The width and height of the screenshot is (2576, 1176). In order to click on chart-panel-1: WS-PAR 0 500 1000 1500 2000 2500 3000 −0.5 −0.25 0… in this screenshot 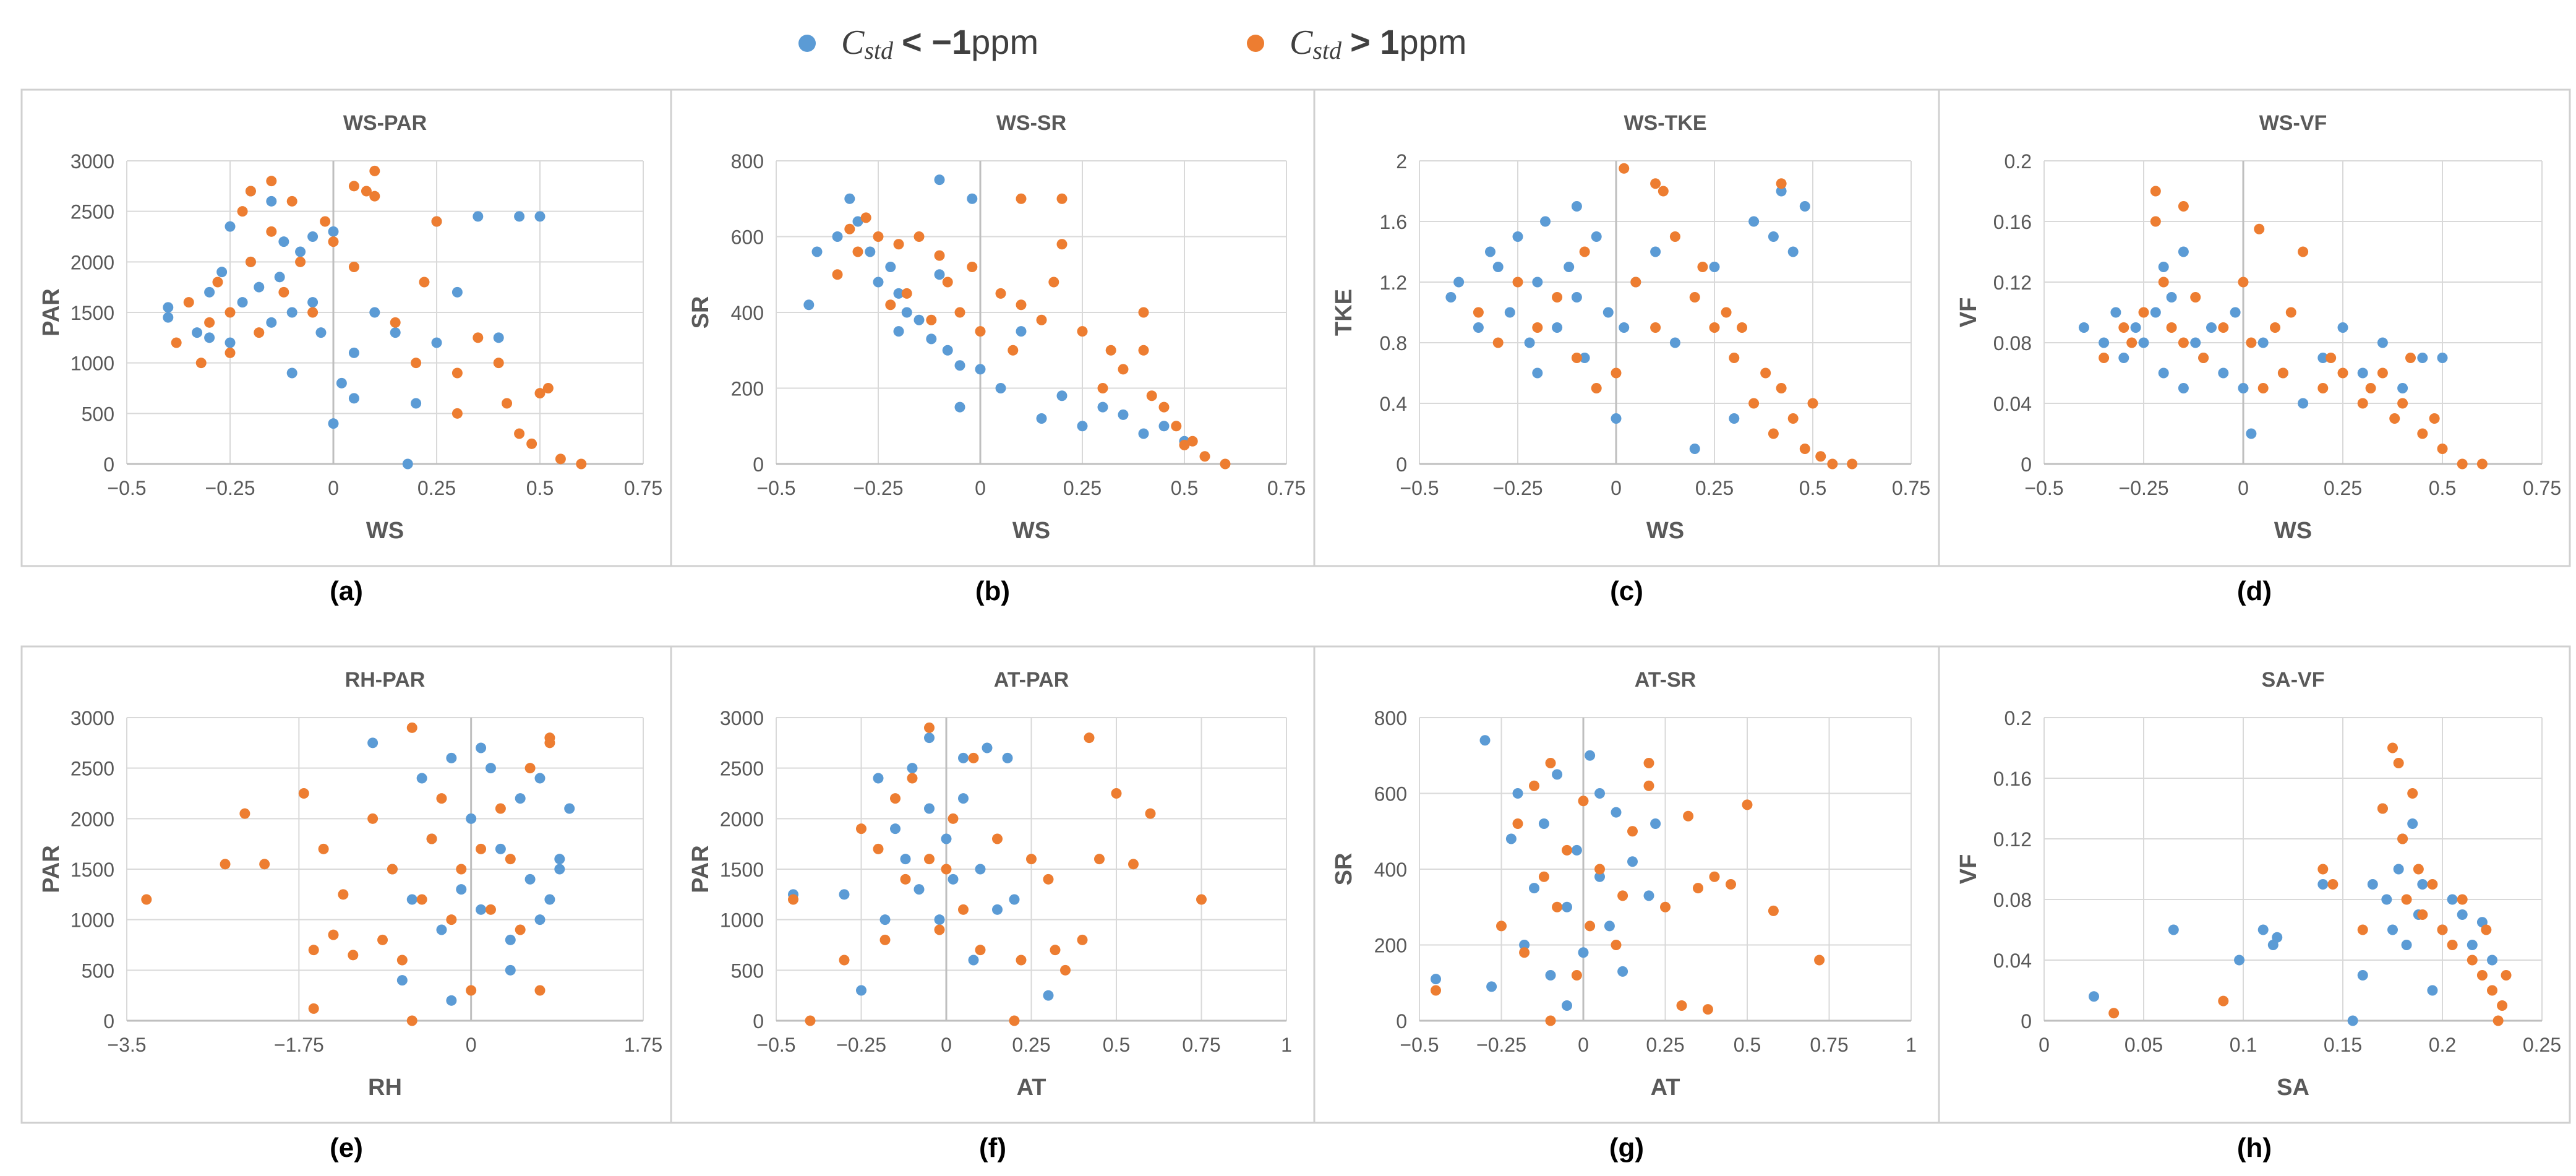, I will do `click(346, 347)`.